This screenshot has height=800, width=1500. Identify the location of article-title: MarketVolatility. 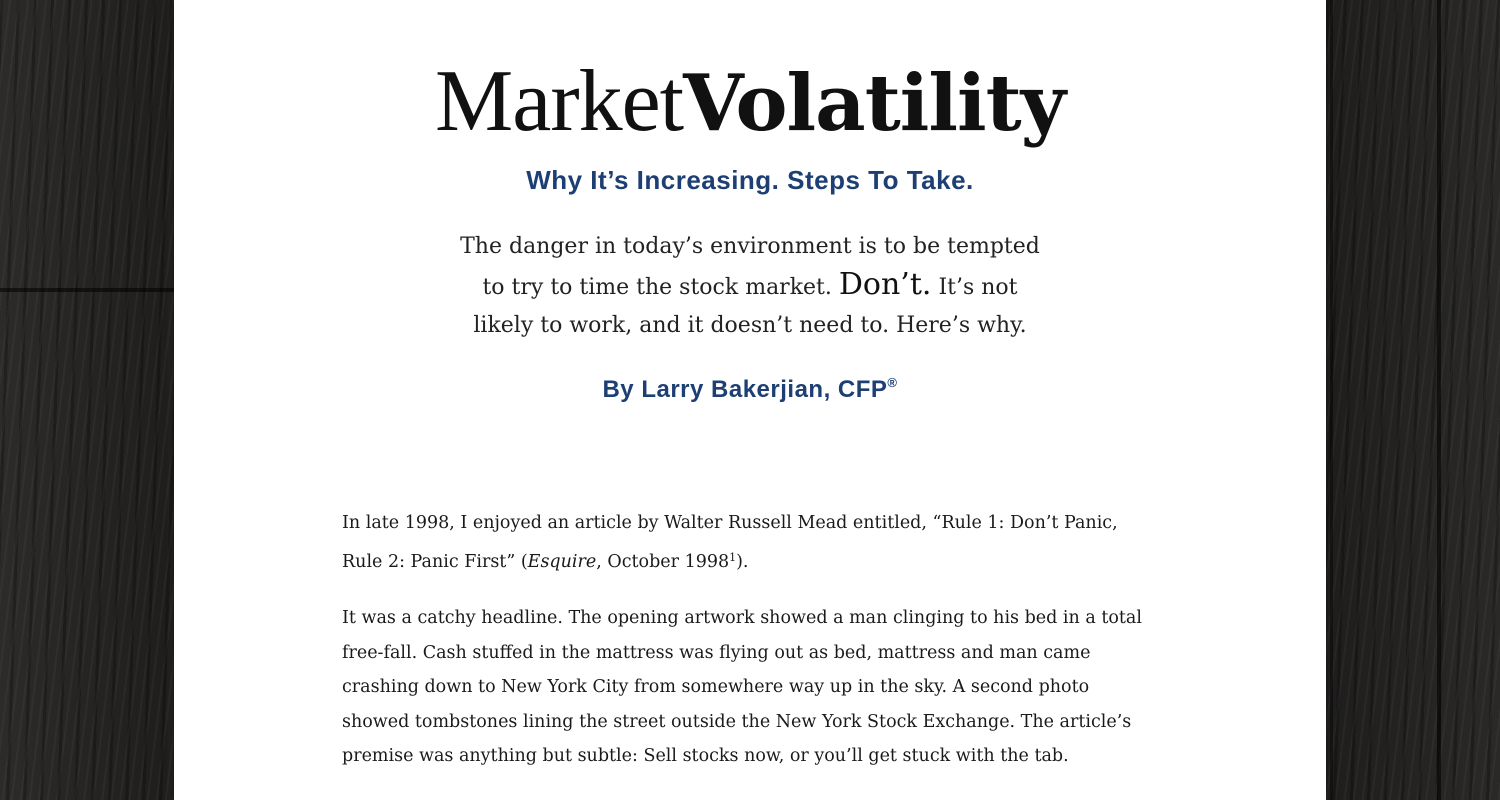
(750, 103).